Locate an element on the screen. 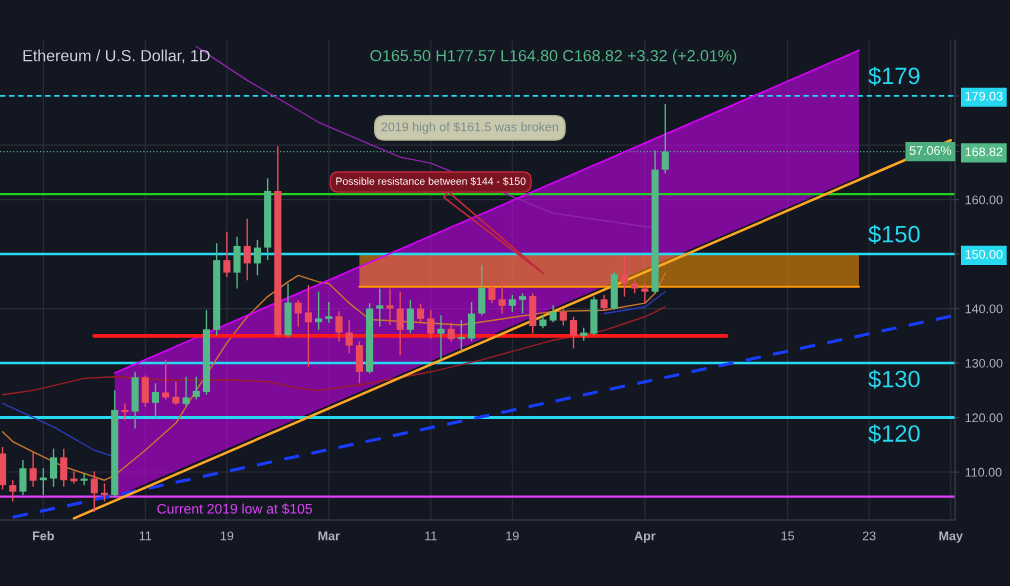 Image resolution: width=1010 pixels, height=586 pixels. y-tick-label: 120.00 is located at coordinates (984, 418).